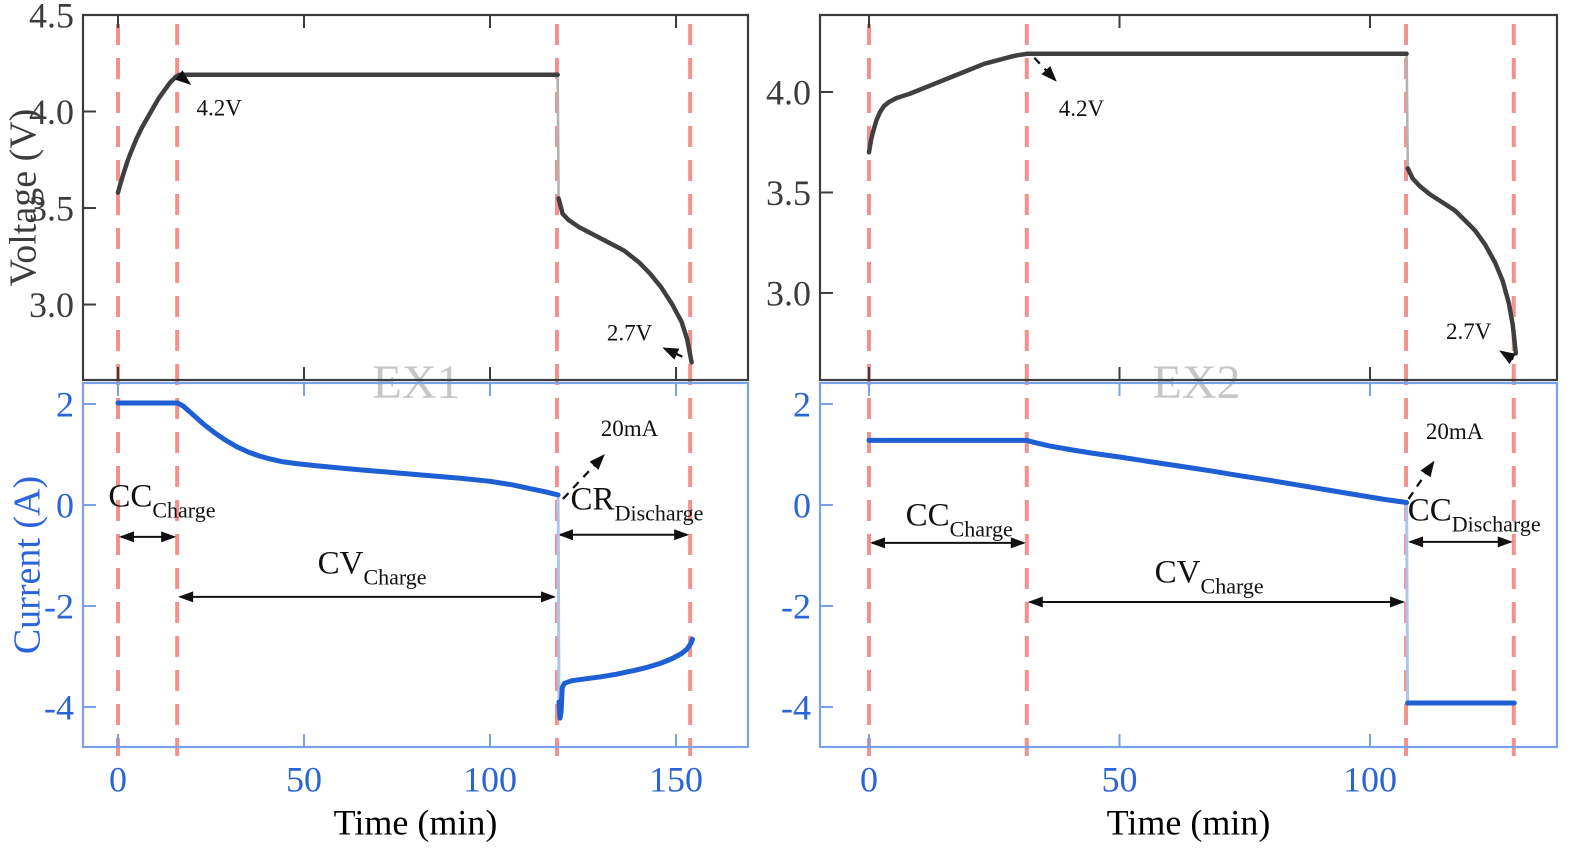  What do you see at coordinates (676, 780) in the screenshot?
I see `x-tick-label: 150` at bounding box center [676, 780].